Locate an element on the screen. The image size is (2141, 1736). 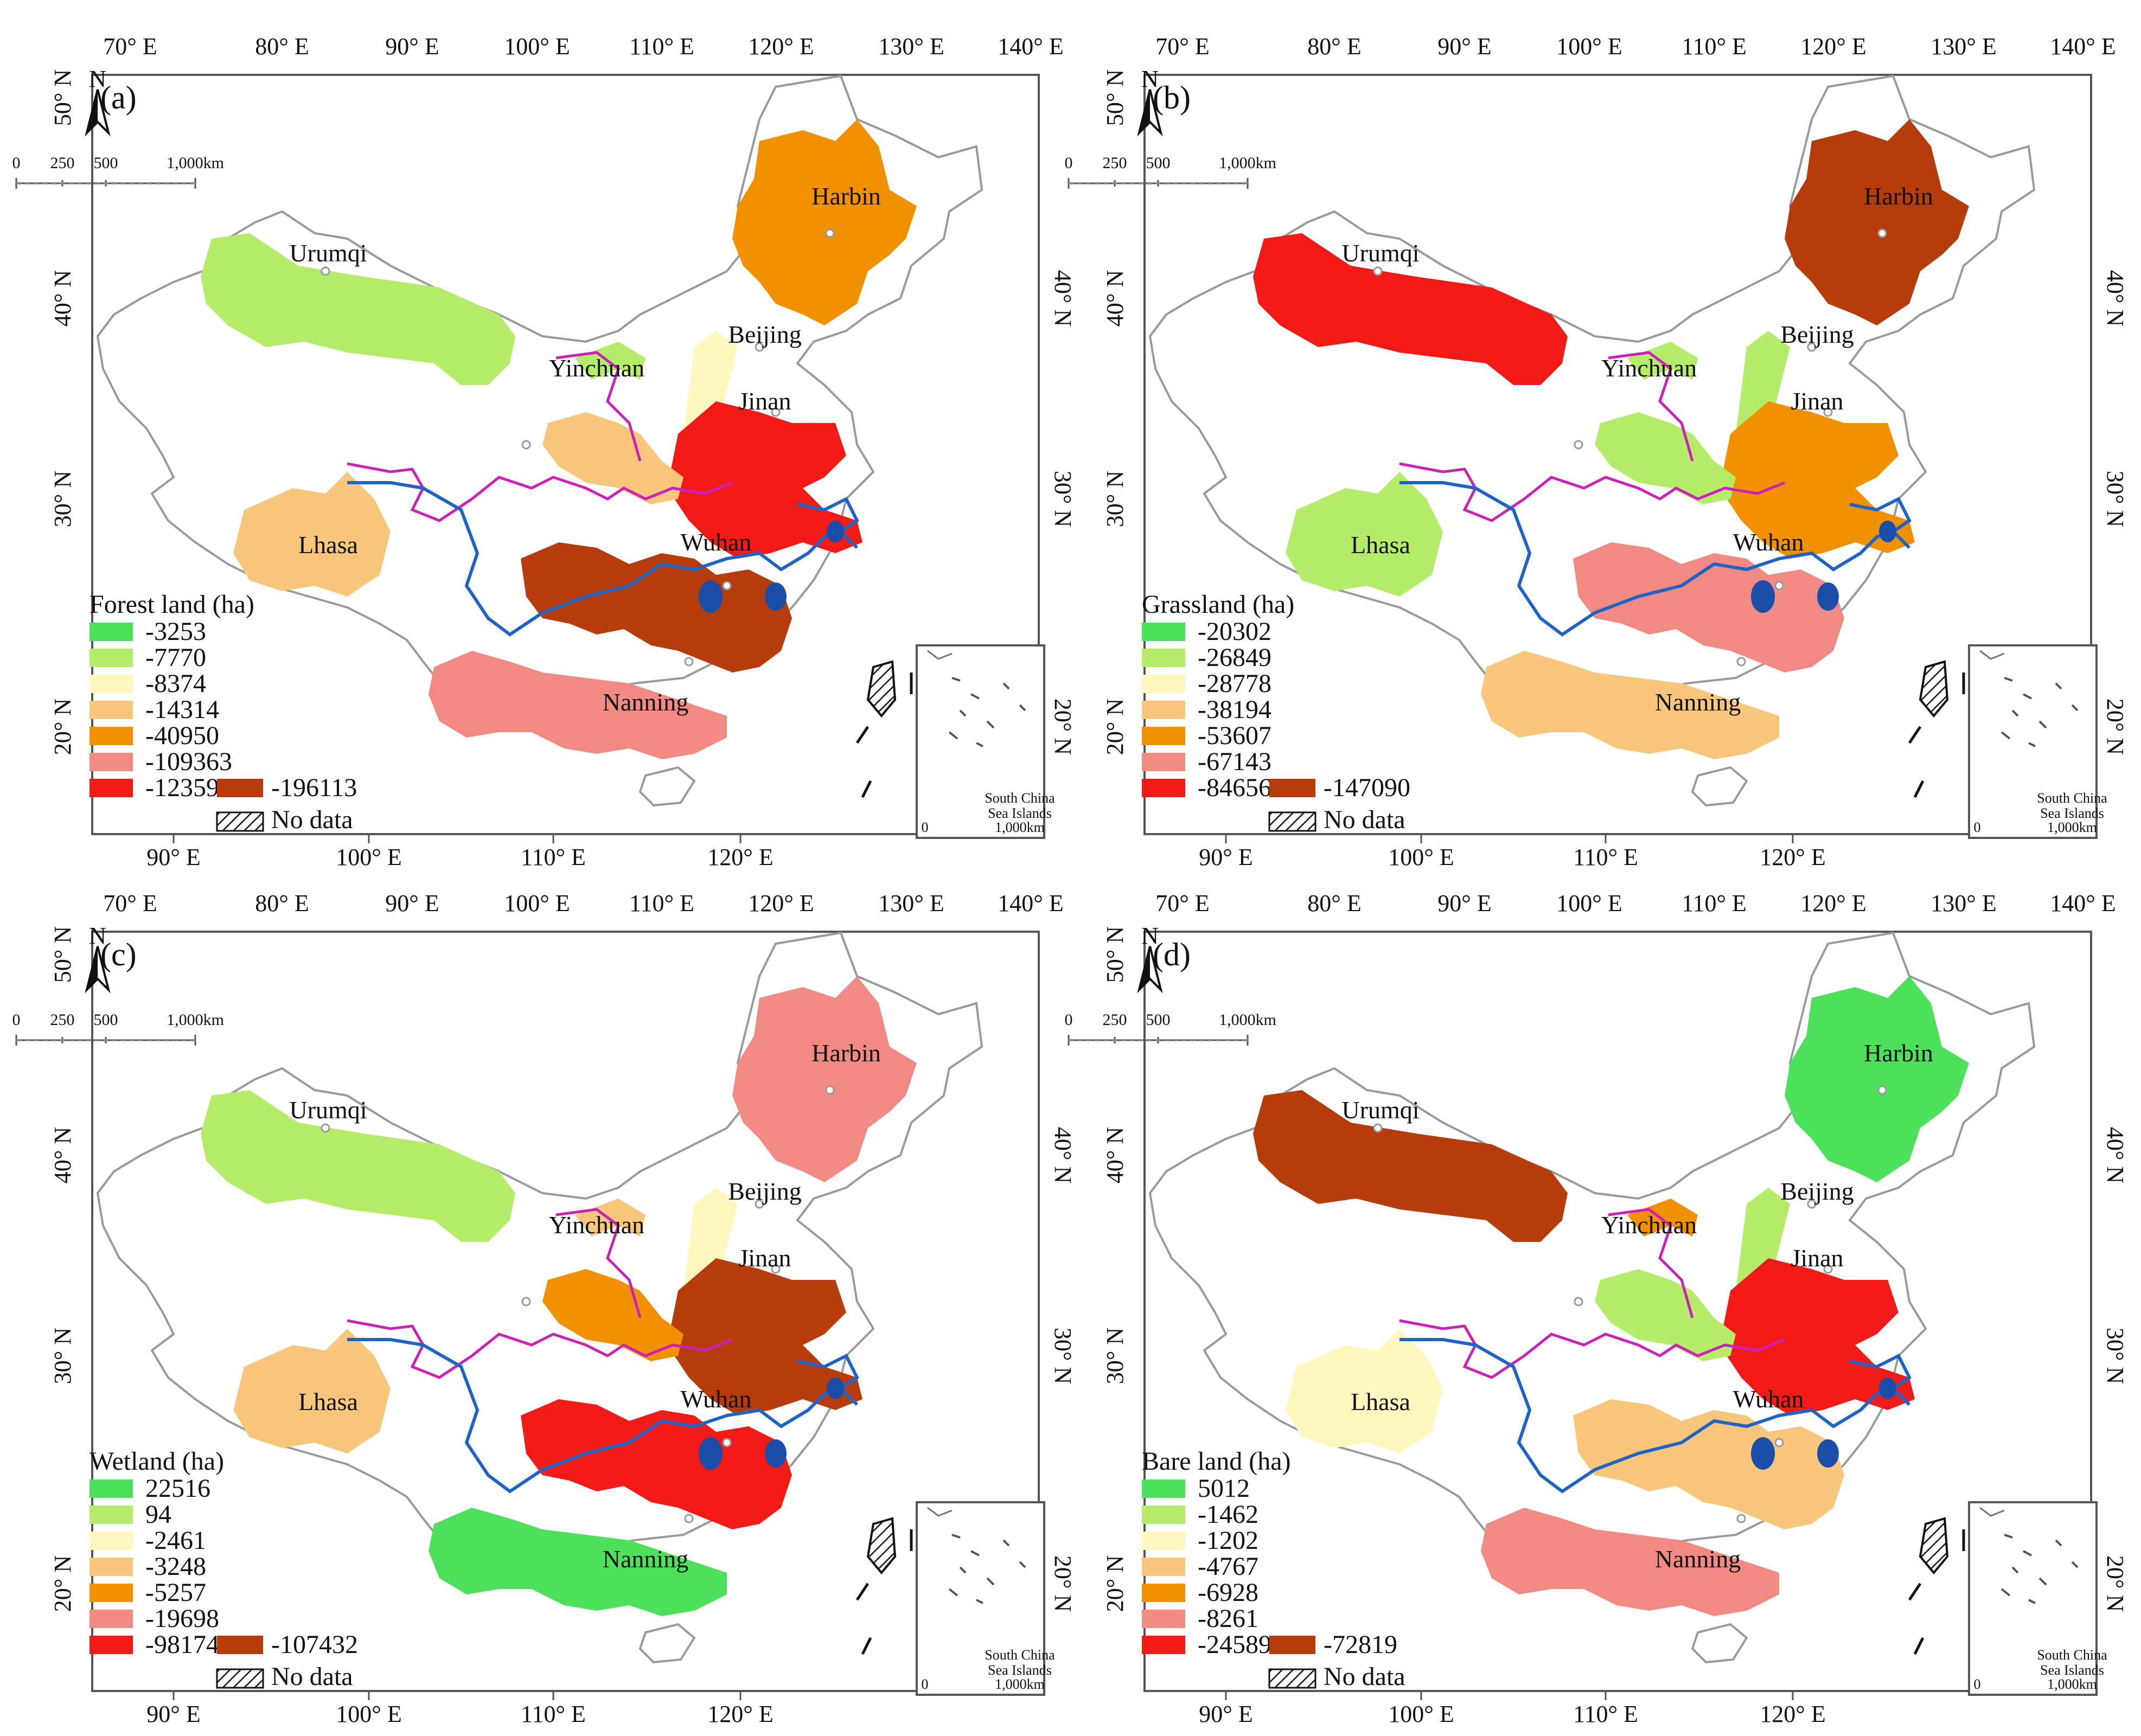
panel-label: (a) is located at coordinates (118, 98).